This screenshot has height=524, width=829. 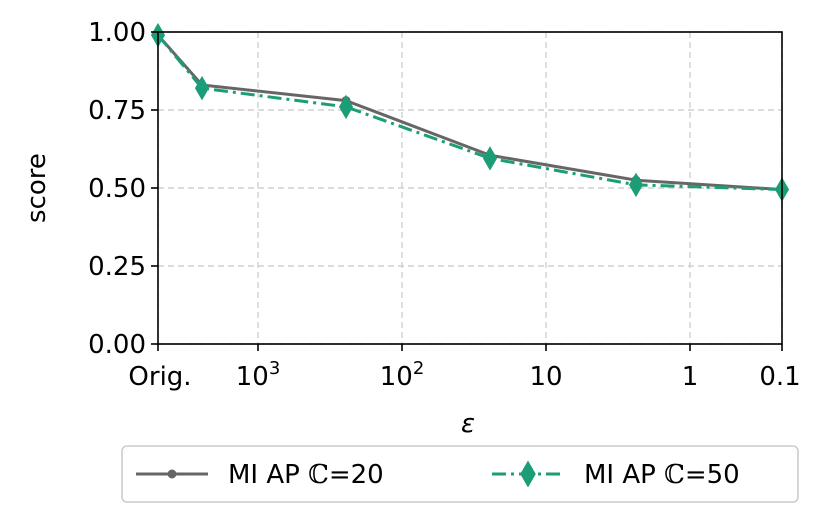 I want to click on y-tick-label: 0.75, so click(x=117, y=111).